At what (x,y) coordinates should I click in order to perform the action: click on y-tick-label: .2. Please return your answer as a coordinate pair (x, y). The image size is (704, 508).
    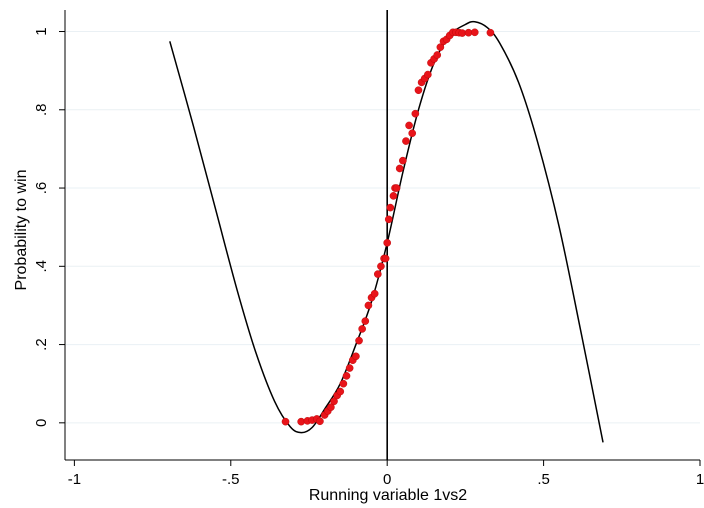
    Looking at the image, I should click on (41, 344).